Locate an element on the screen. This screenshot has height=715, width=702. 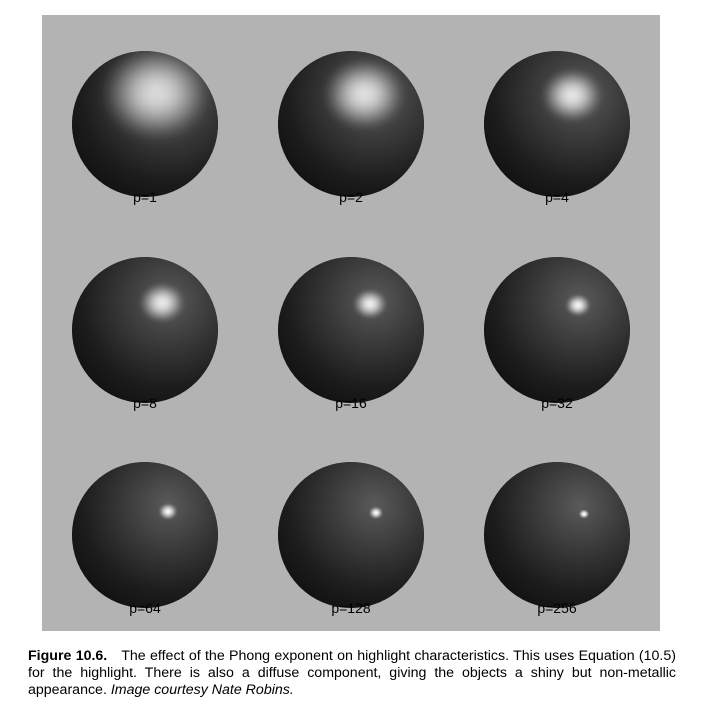
exponent-label: p=1 is located at coordinates (145, 197).